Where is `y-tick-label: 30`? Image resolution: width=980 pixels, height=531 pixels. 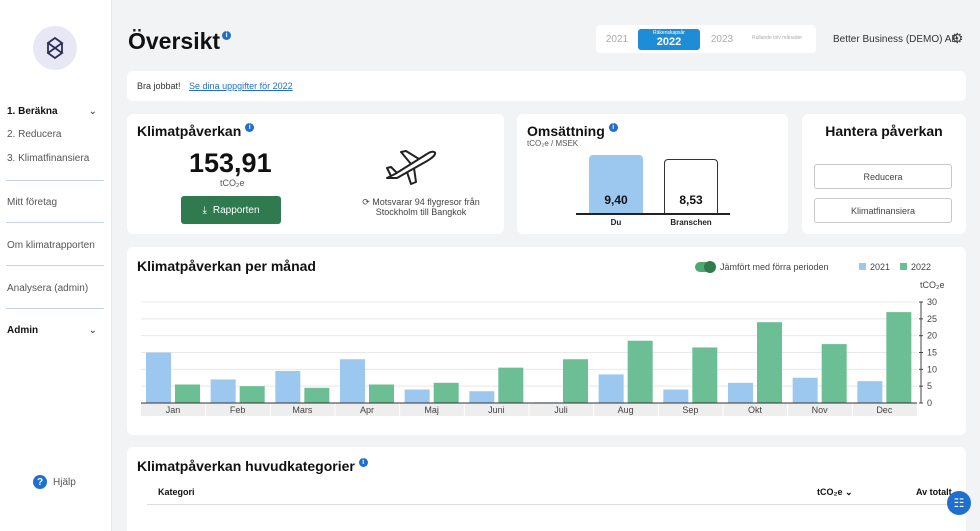 y-tick-label: 30 is located at coordinates (932, 302).